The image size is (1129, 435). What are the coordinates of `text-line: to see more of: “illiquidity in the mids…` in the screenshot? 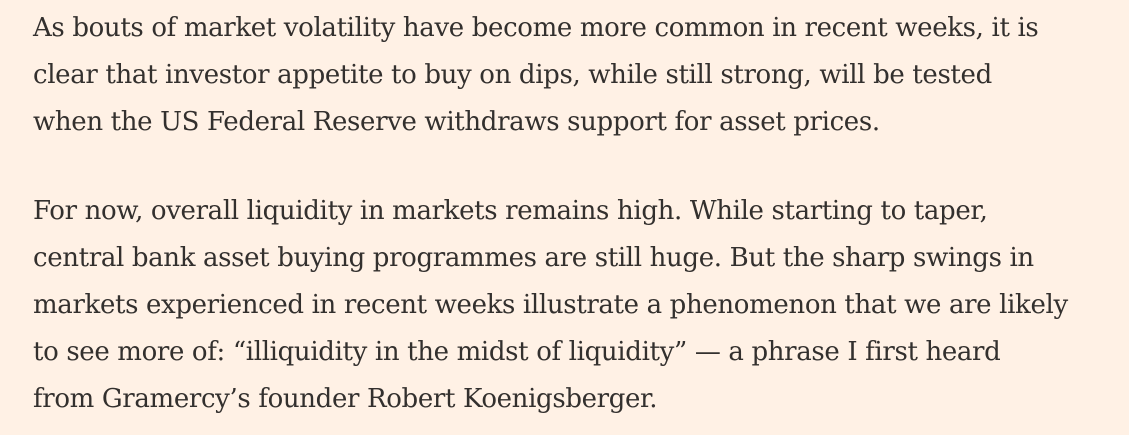 It's located at (517, 352).